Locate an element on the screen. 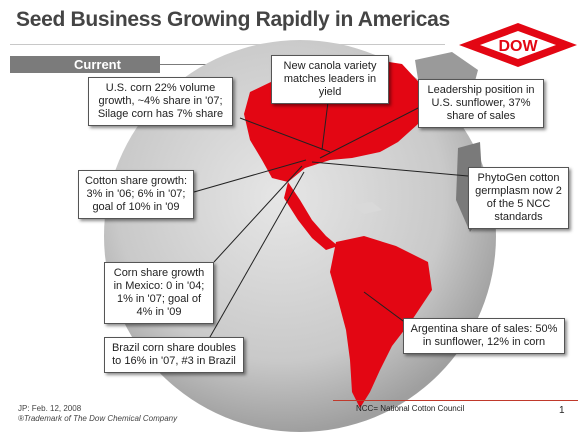 The image size is (580, 435). footer-date: JP: Feb. 12, 2008 is located at coordinates (50, 408).